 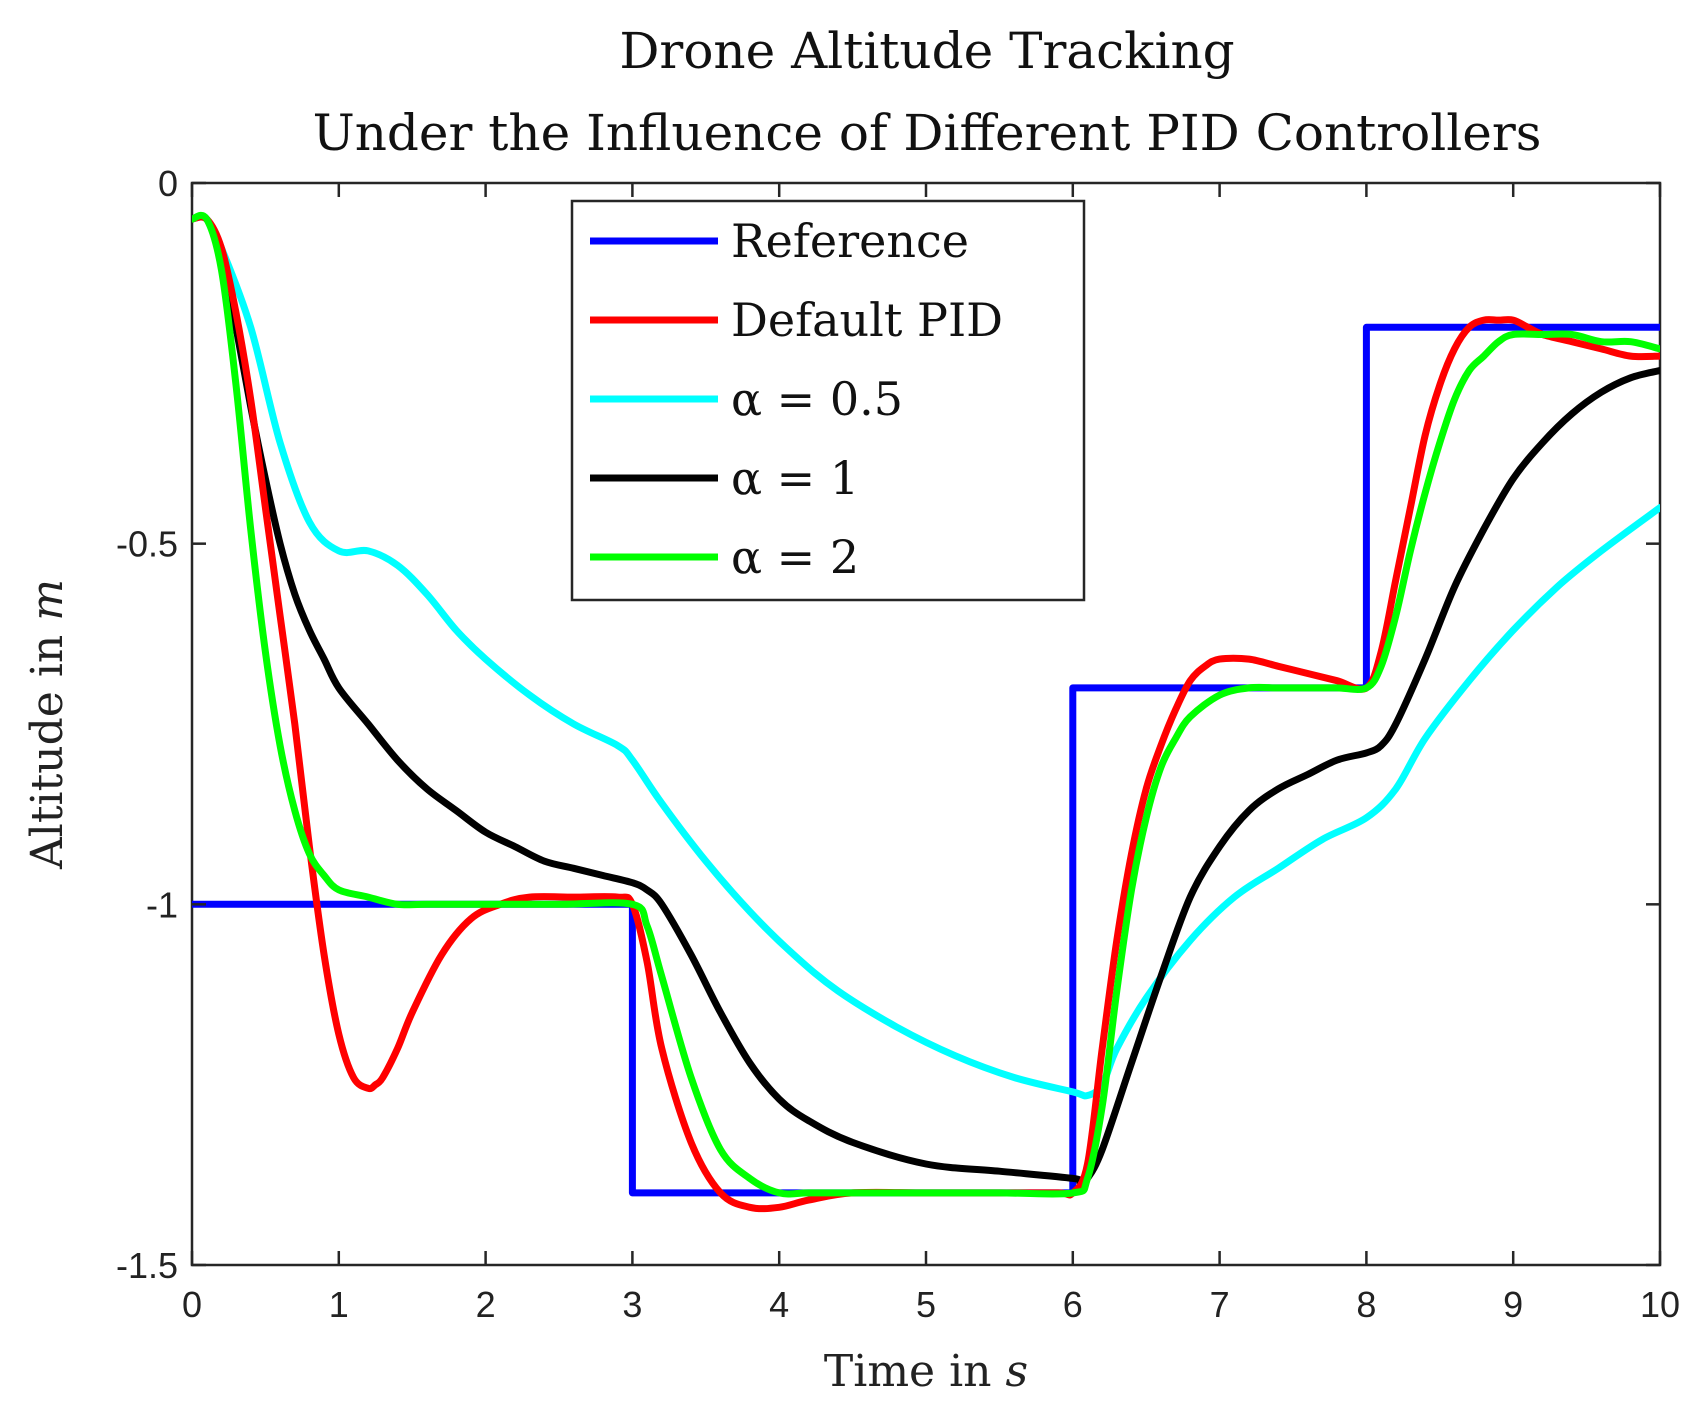 I want to click on y-tick-label: -0.5, so click(x=147, y=544).